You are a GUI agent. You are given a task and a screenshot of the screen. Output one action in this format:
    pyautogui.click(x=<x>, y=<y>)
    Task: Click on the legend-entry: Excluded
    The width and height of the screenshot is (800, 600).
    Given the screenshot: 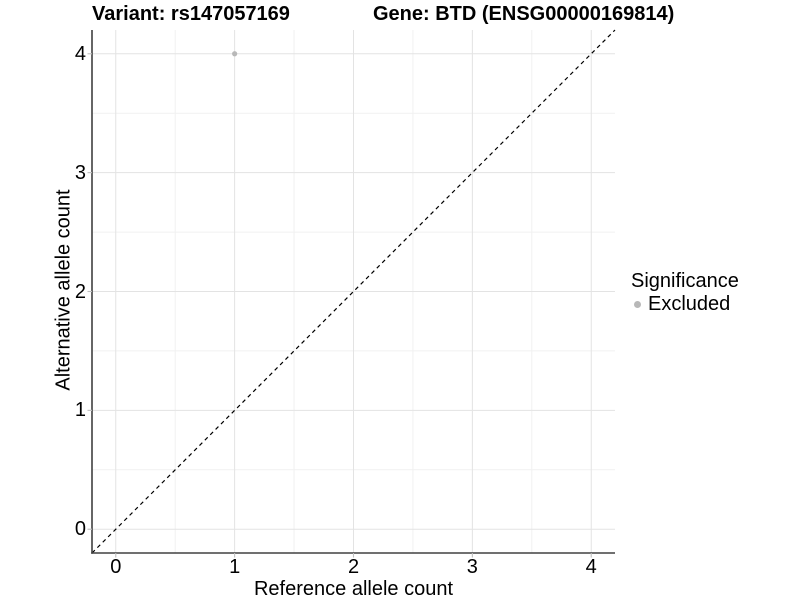 What is the action you would take?
    pyautogui.click(x=685, y=304)
    